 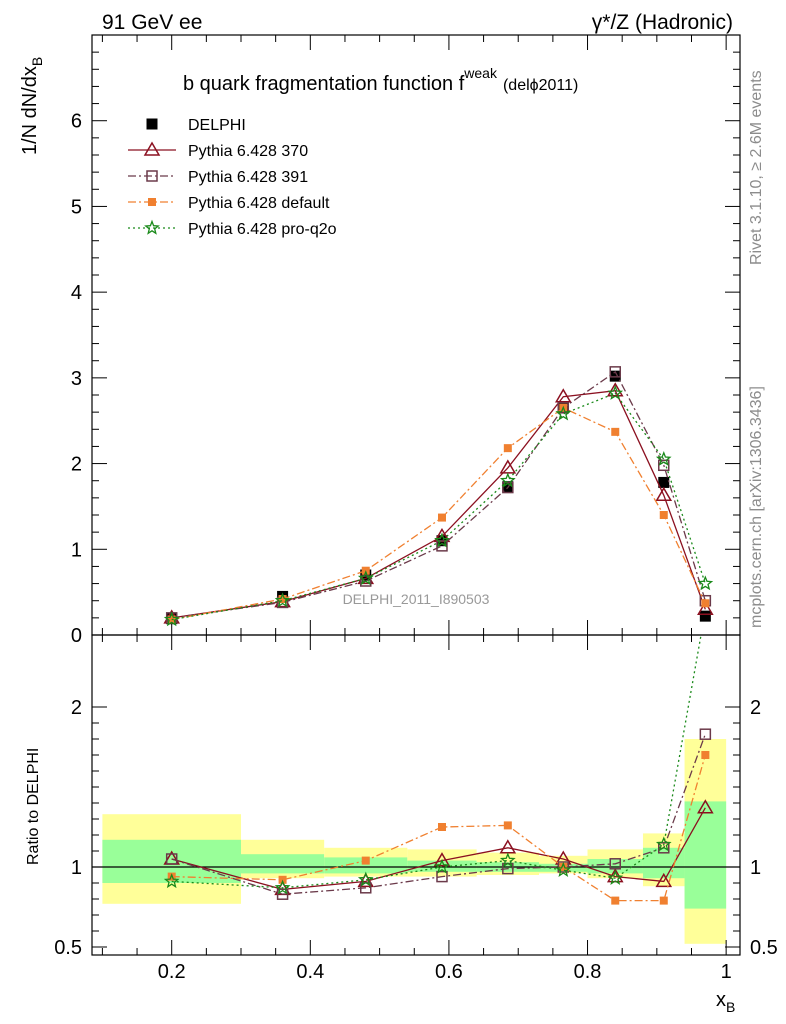 What do you see at coordinates (755, 708) in the screenshot?
I see `ratio-y-tick-label-right: 2` at bounding box center [755, 708].